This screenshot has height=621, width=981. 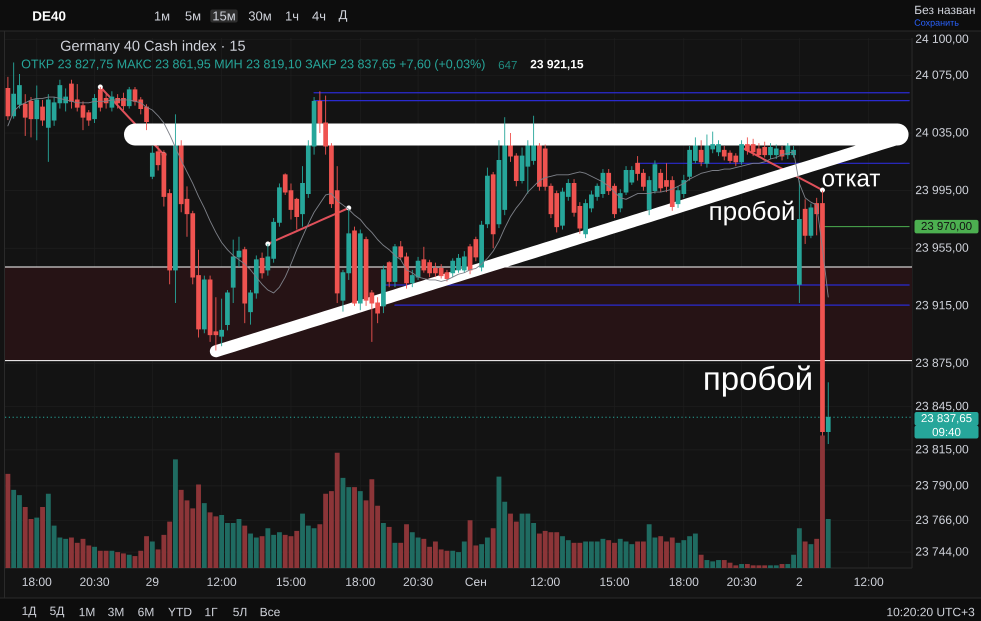 I want to click on text: Все, so click(x=270, y=612).